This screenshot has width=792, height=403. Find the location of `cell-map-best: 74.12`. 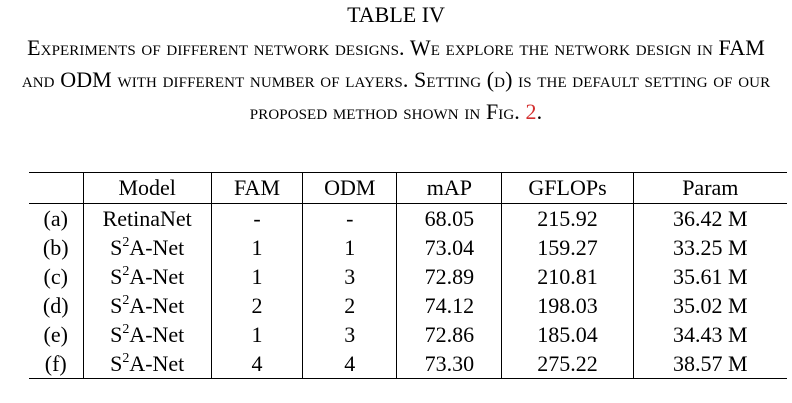

cell-map-best: 74.12 is located at coordinates (449, 305).